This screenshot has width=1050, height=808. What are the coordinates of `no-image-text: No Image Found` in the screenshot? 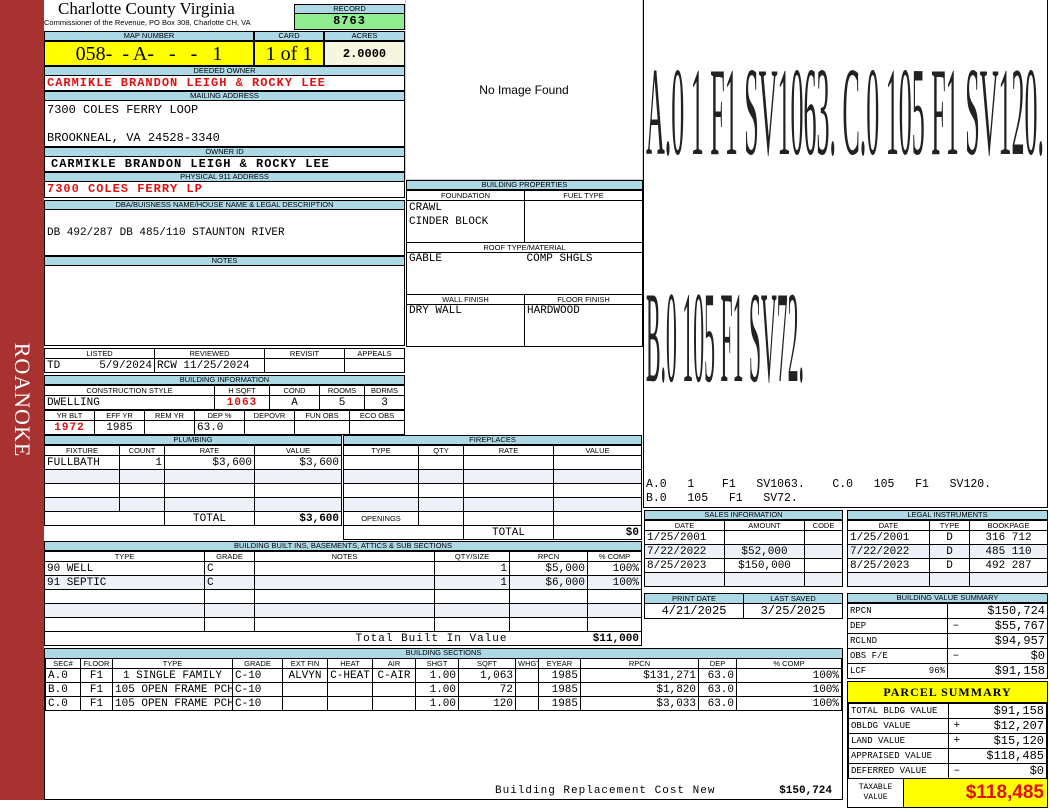 It's located at (524, 89).